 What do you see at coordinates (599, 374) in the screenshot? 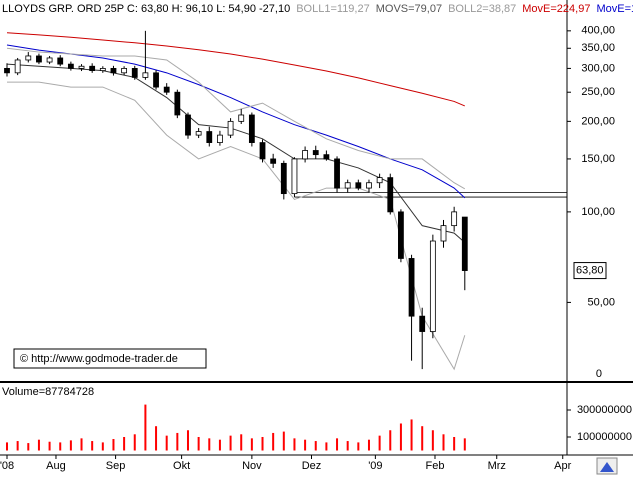
I see `axis-end-label: 0` at bounding box center [599, 374].